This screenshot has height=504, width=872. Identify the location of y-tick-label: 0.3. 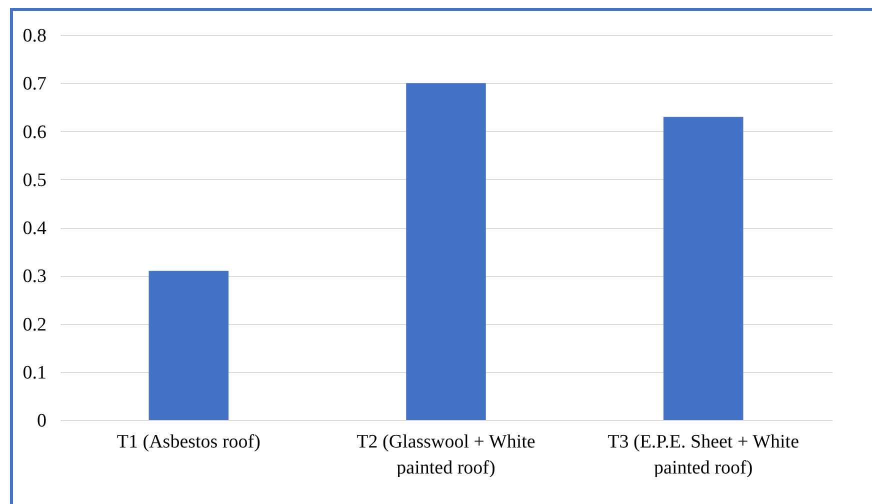
(34, 277).